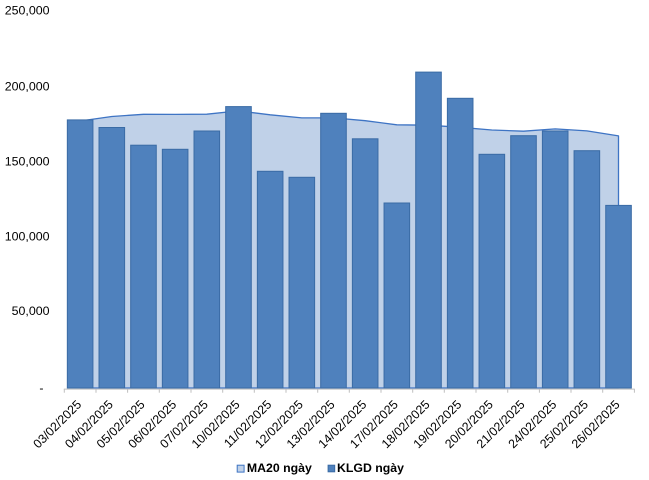 Image resolution: width=649 pixels, height=480 pixels. What do you see at coordinates (370, 468) in the screenshot?
I see `svg-text: KLGD ngày` at bounding box center [370, 468].